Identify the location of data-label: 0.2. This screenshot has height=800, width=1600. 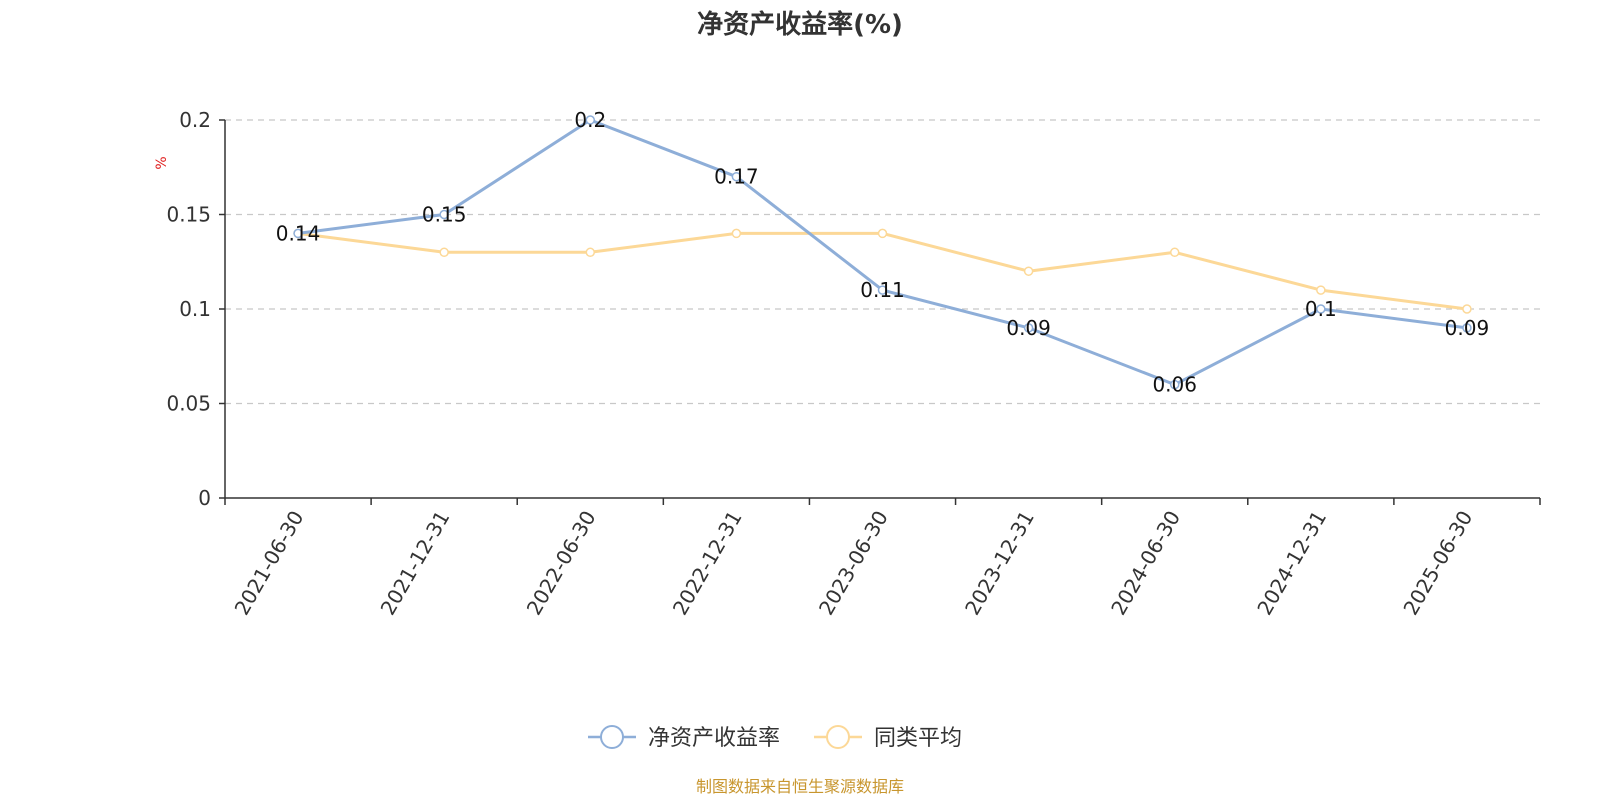
(590, 120).